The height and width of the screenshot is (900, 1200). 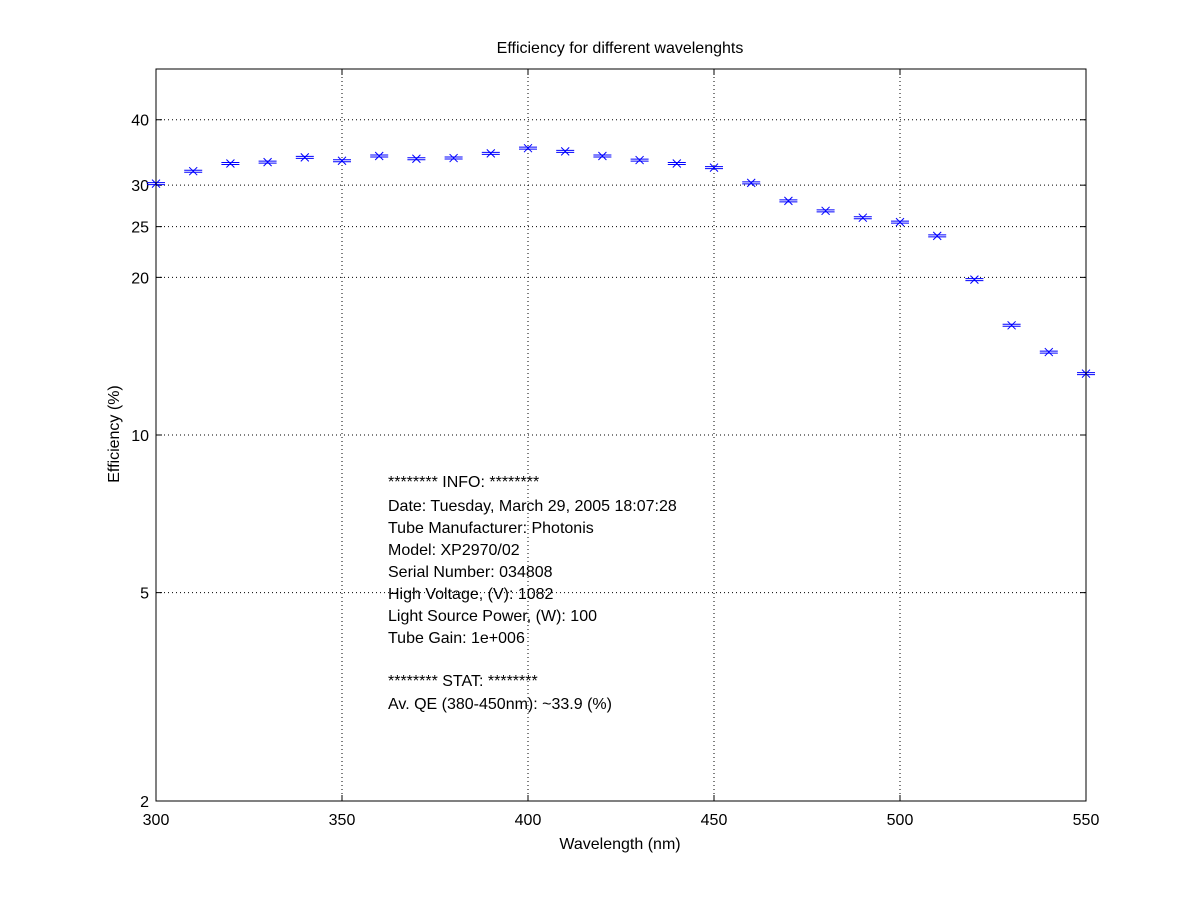 I want to click on x-tick-label: 400, so click(x=528, y=820).